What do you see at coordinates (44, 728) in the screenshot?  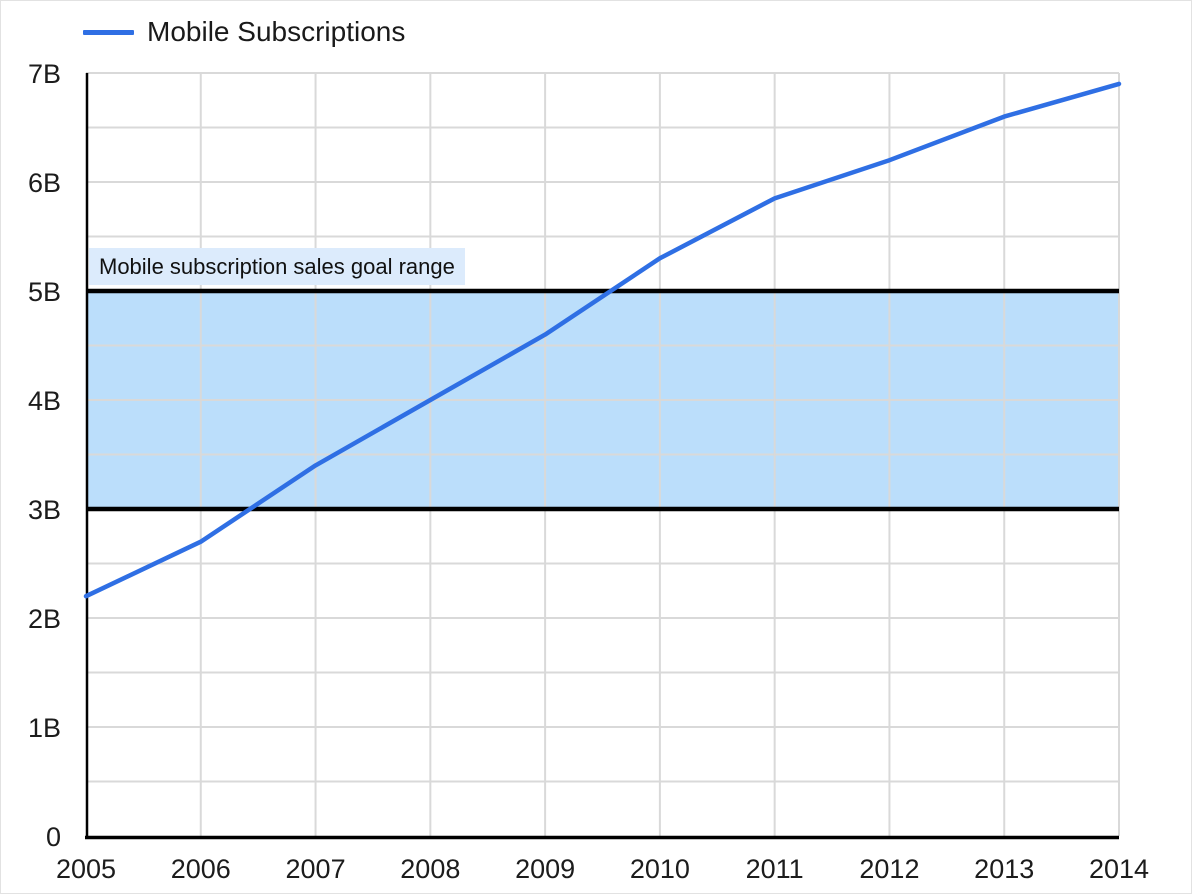 I see `y-tick-label: 1B` at bounding box center [44, 728].